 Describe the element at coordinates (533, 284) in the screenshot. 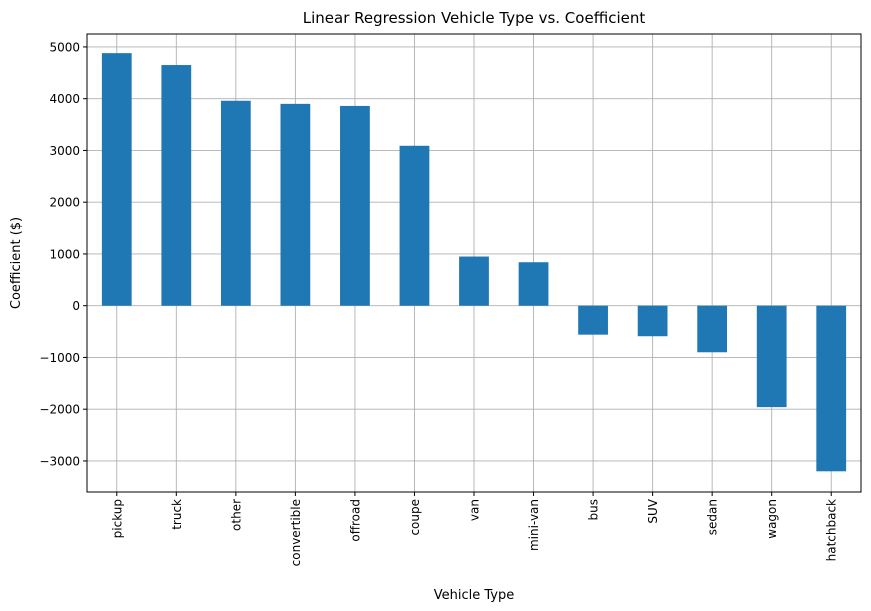

I see `bar-mini-van` at that location.